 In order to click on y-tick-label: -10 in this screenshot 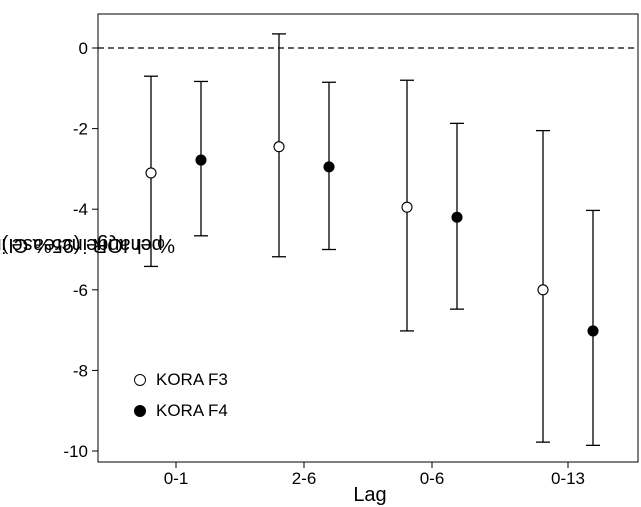, I will do `click(75, 451)`.